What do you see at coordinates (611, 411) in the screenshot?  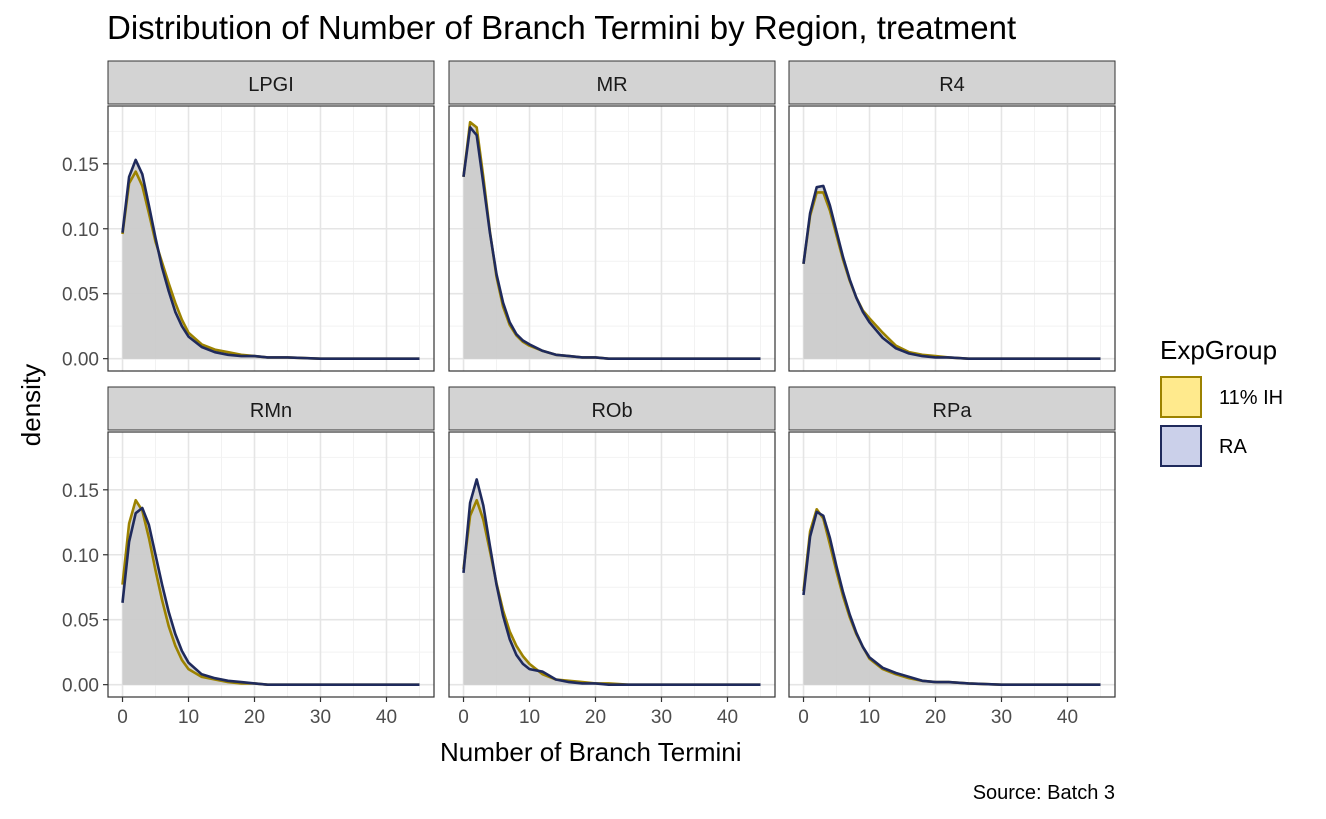 I see `facet-strip-label: ROb` at bounding box center [611, 411].